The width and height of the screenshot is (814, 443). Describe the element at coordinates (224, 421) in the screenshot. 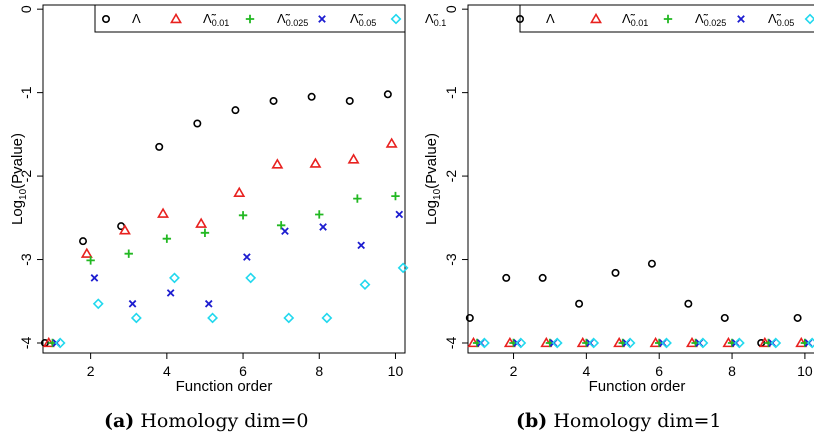

I see `caption-a-text: Homology dim=0` at that location.